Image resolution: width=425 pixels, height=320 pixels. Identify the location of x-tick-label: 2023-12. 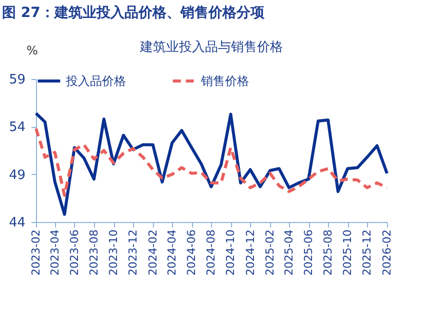
(133, 253).